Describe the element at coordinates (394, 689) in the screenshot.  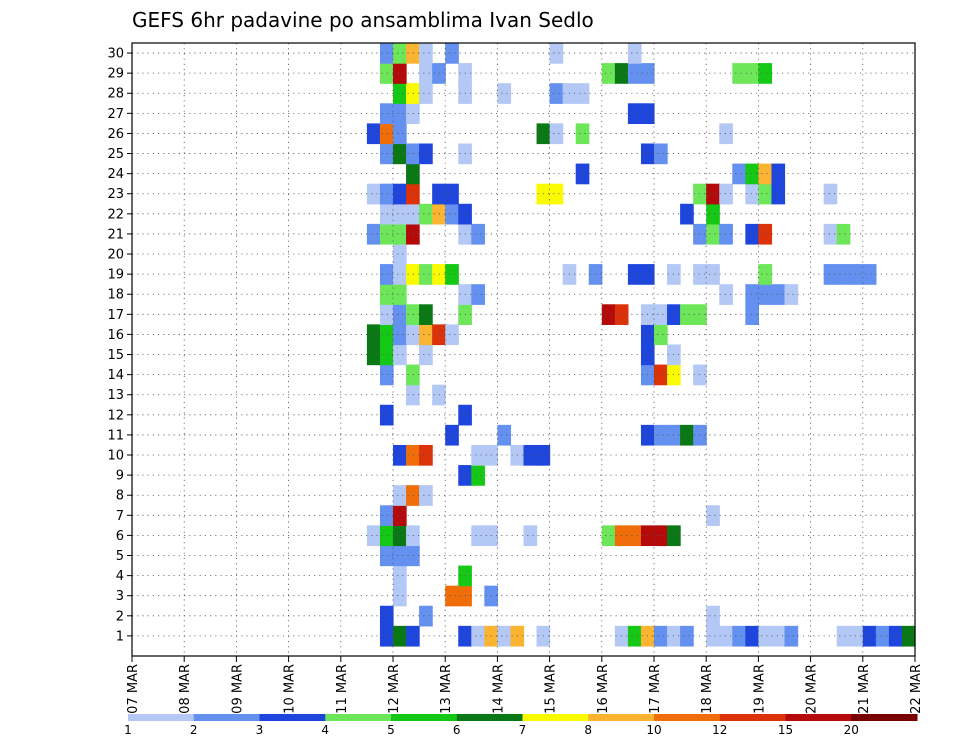
I see `x-tick-label: 12 MAR` at that location.